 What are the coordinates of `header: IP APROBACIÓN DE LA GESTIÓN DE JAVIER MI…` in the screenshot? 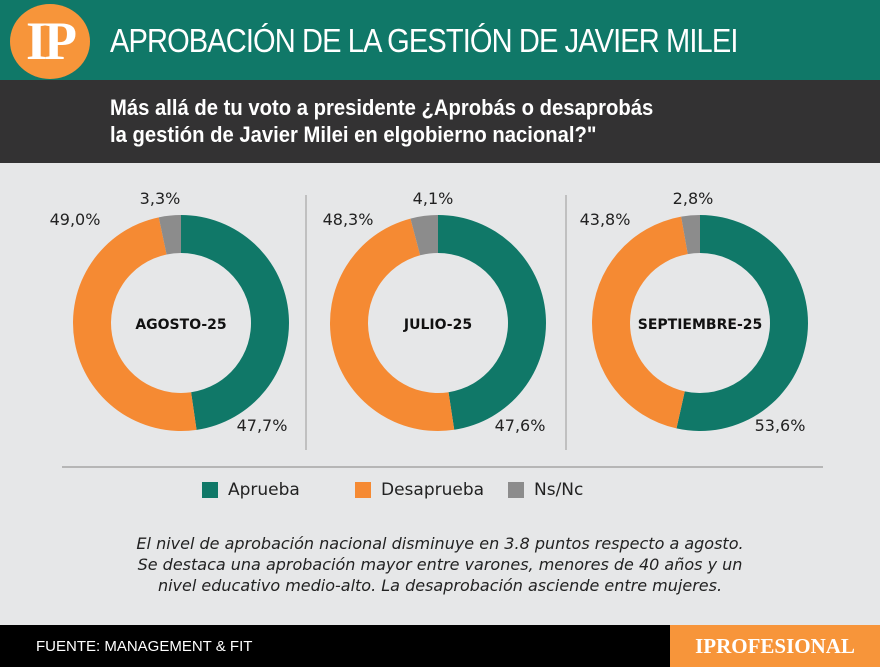 It's located at (440, 40).